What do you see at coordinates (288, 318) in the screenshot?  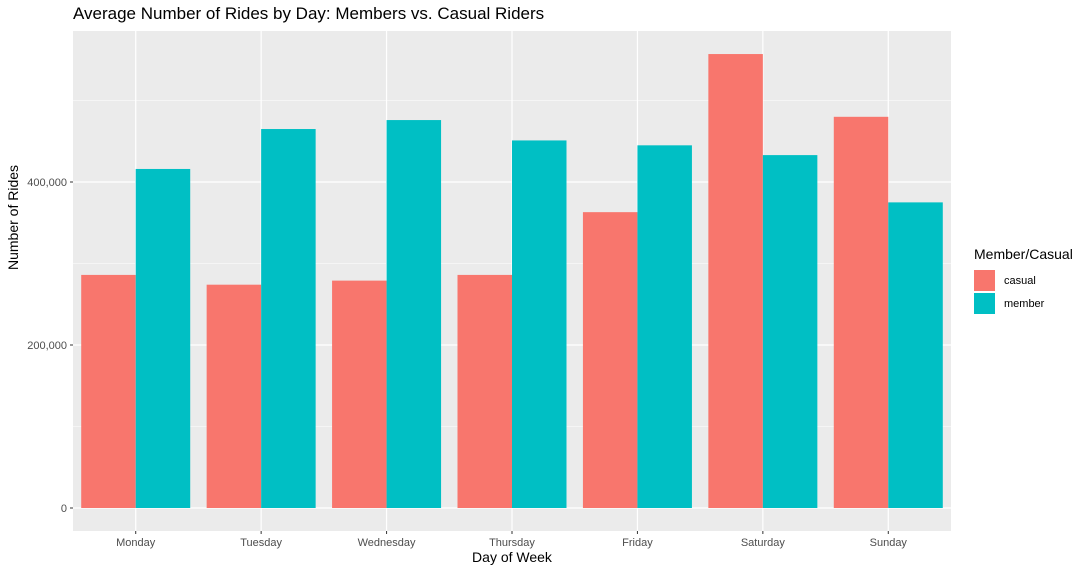 I see `bar-member-tuesday` at bounding box center [288, 318].